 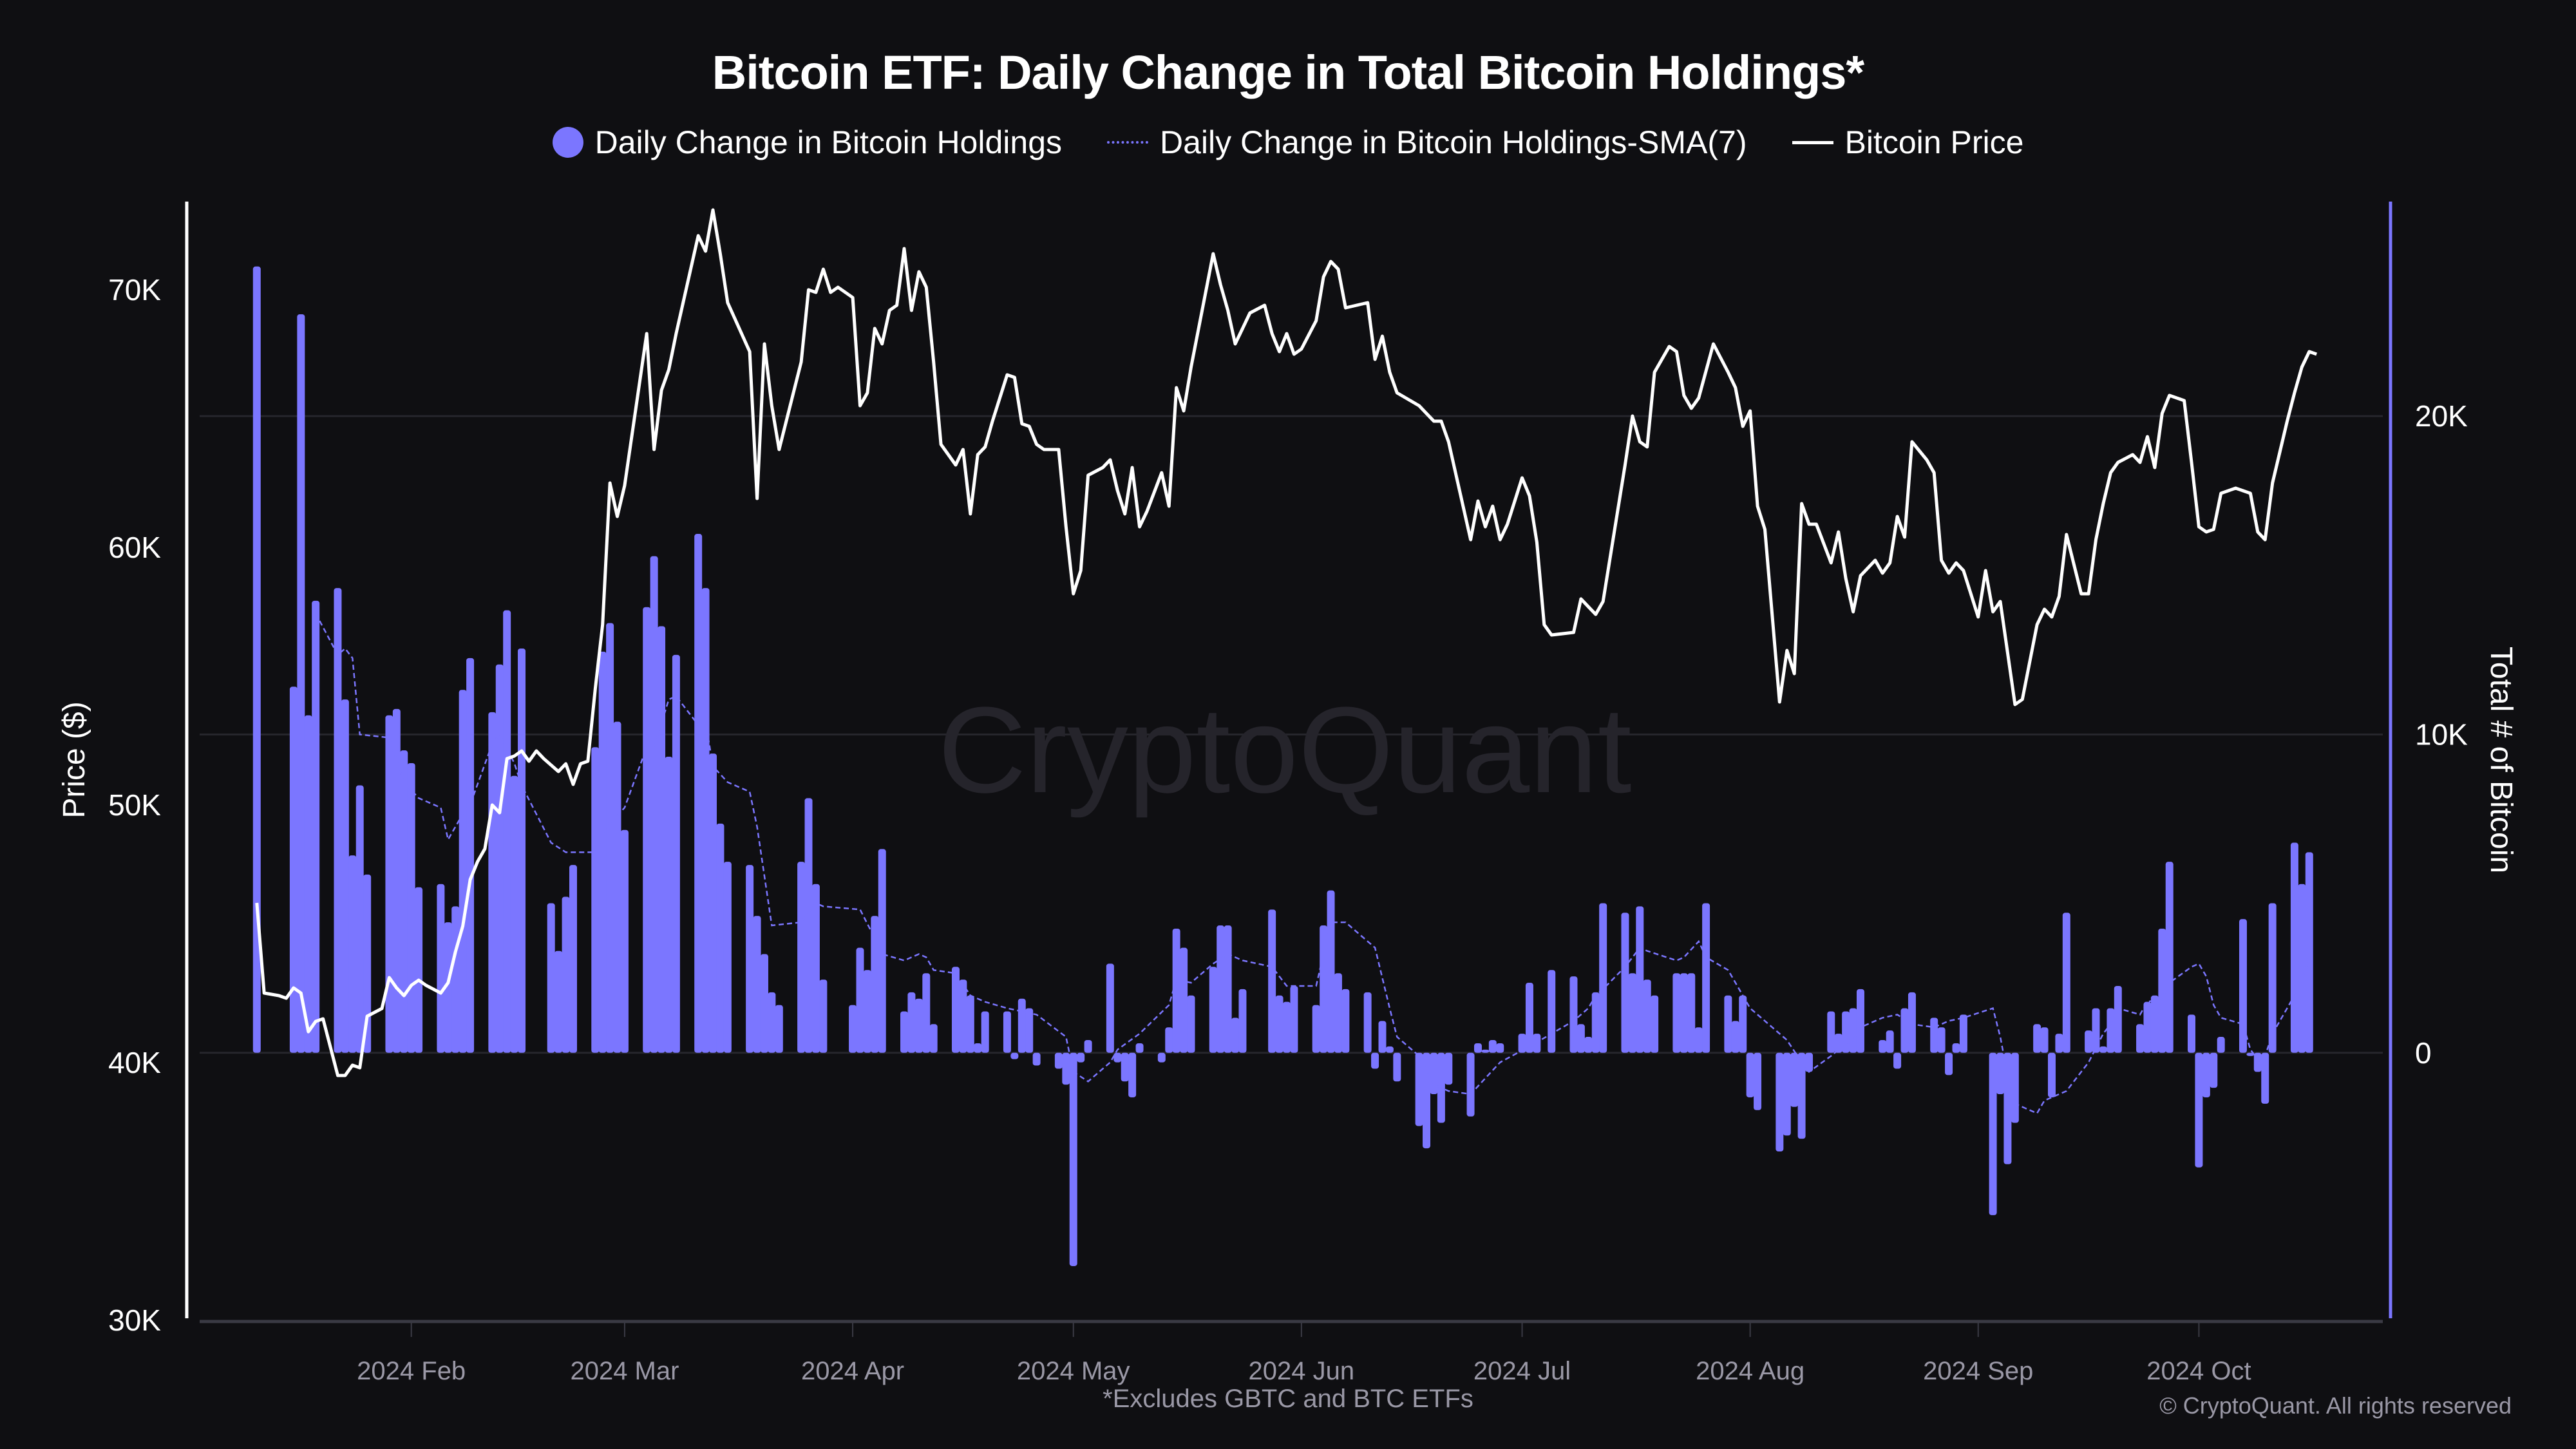 What do you see at coordinates (1978, 1371) in the screenshot?
I see `x-tick-label: 2024 Sep` at bounding box center [1978, 1371].